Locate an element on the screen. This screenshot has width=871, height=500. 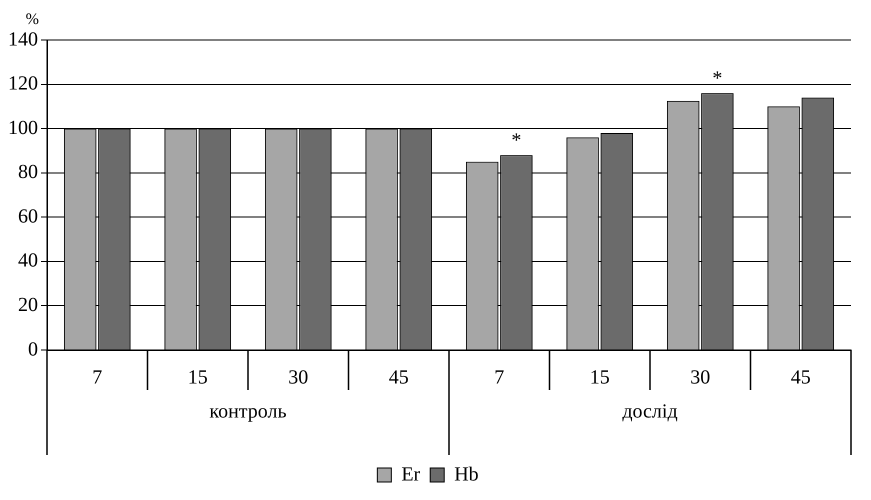
y-tick-label: 140 is located at coordinates (23, 39).